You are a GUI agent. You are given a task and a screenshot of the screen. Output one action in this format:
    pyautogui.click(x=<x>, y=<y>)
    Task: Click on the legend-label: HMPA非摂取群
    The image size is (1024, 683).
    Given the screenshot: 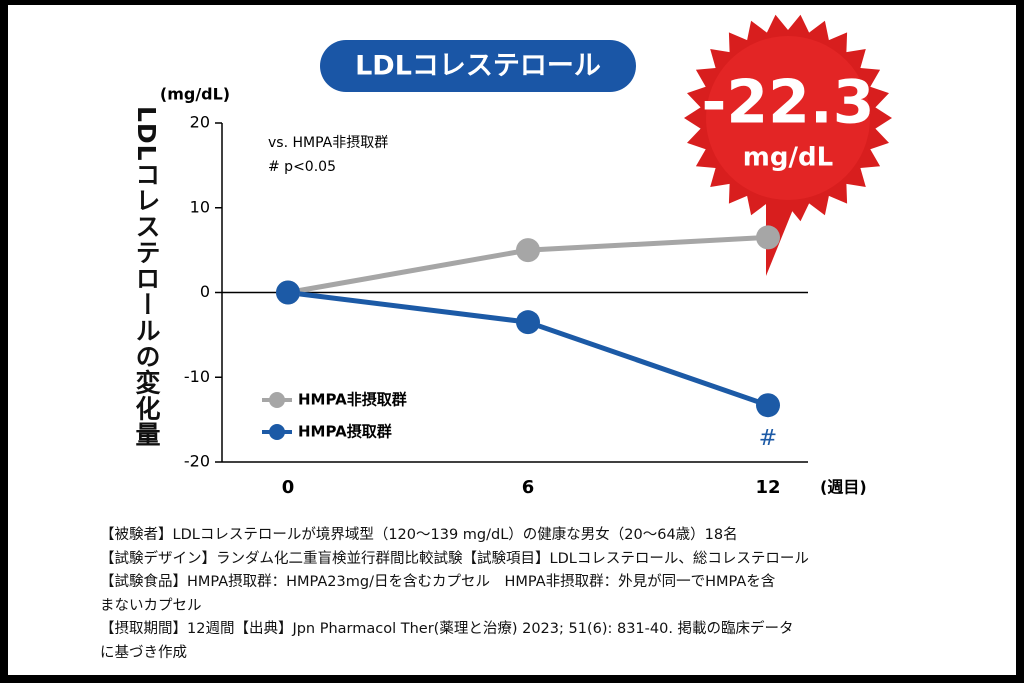 What is the action you would take?
    pyautogui.click(x=352, y=400)
    